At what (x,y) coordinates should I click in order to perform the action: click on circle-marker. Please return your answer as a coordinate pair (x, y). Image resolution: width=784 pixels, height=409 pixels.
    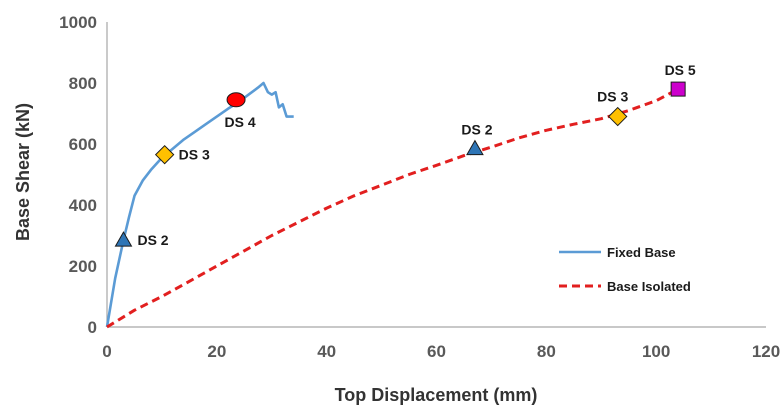
    Looking at the image, I should click on (236, 100).